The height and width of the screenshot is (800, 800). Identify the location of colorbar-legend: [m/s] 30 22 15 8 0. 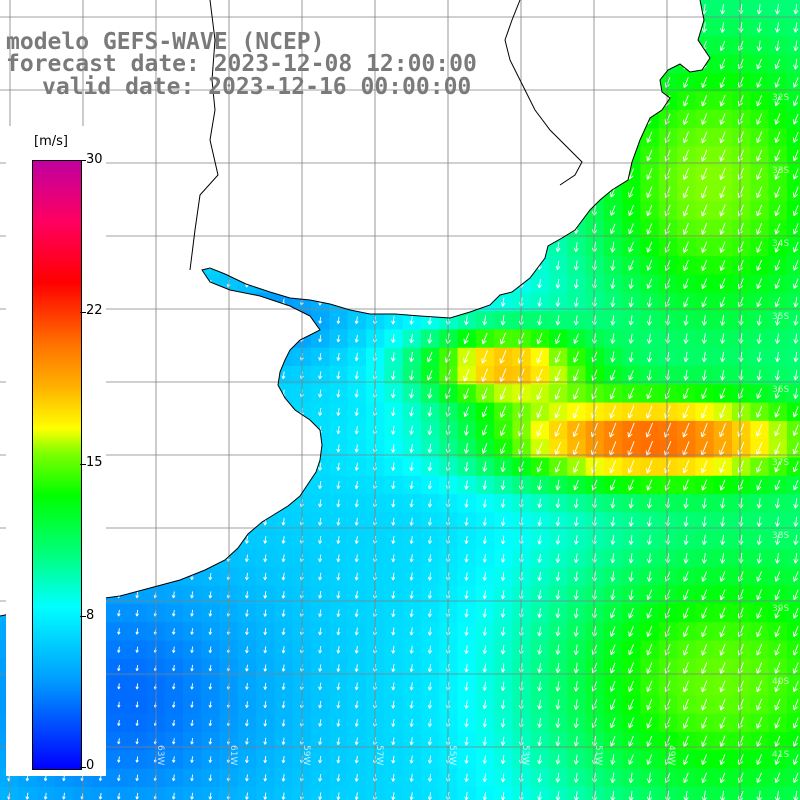
(56, 451).